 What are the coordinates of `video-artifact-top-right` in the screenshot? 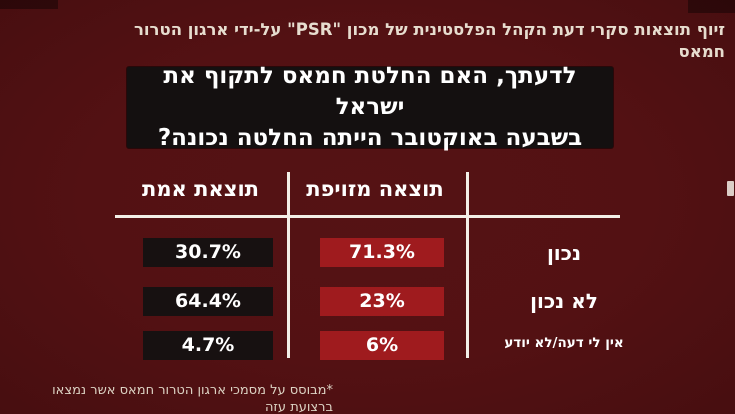 It's located at (711, 6).